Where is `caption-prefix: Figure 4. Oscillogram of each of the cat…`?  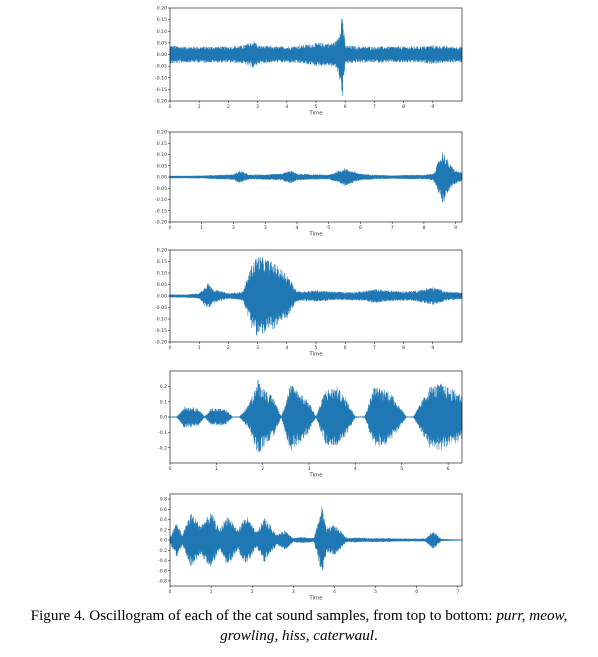
caption-prefix: Figure 4. Oscillogram of each of the cat… is located at coordinates (263, 615).